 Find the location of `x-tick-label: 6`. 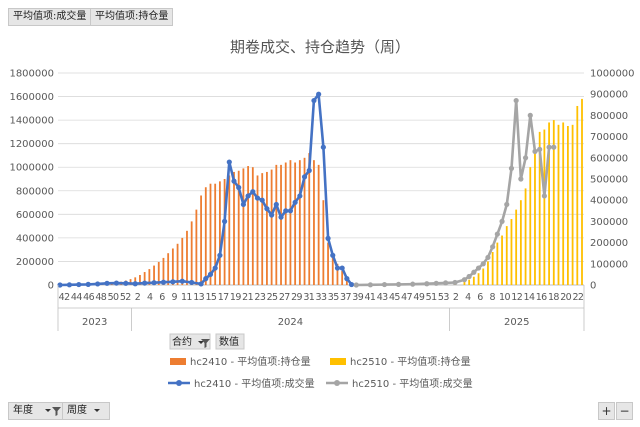

x-tick-label: 6 is located at coordinates (162, 297).